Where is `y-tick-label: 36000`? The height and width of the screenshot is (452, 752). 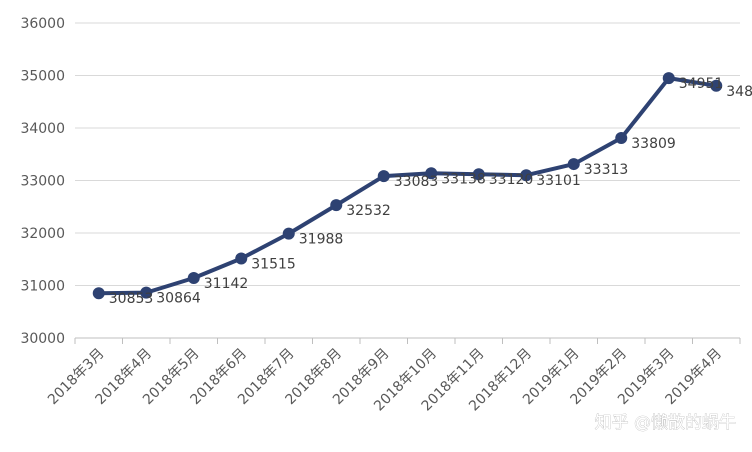 y-tick-label: 36000 is located at coordinates (42, 24).